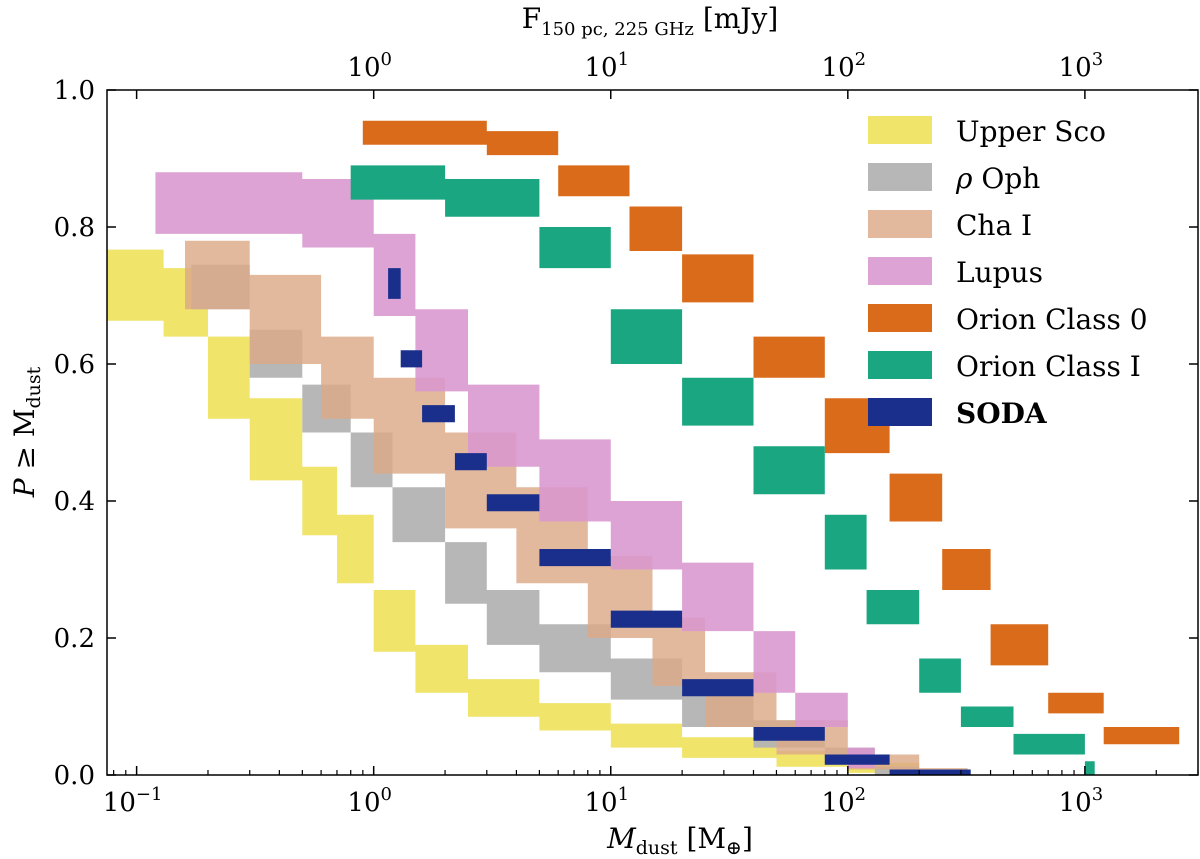 This screenshot has width=1200, height=859. What do you see at coordinates (994, 225) in the screenshot?
I see `legend-label-cha-i: Cha I` at bounding box center [994, 225].